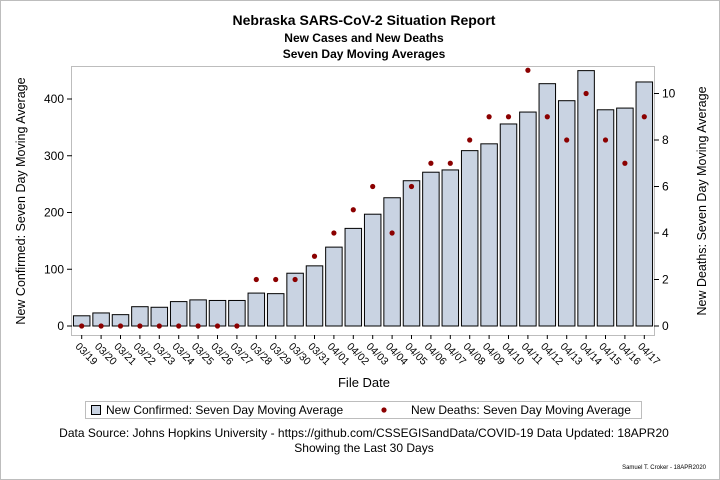  I want to click on footnote-window: Showing the Last 30 Days, so click(363, 448).